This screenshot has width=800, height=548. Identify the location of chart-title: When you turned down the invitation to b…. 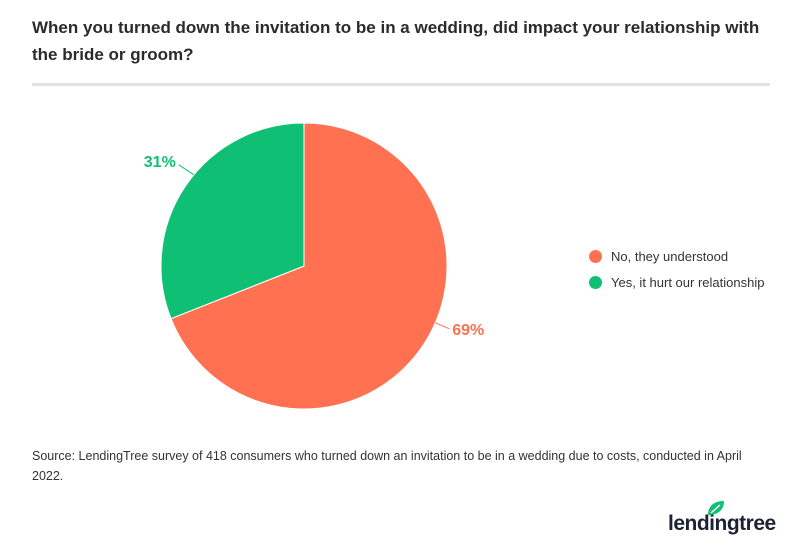
(396, 41).